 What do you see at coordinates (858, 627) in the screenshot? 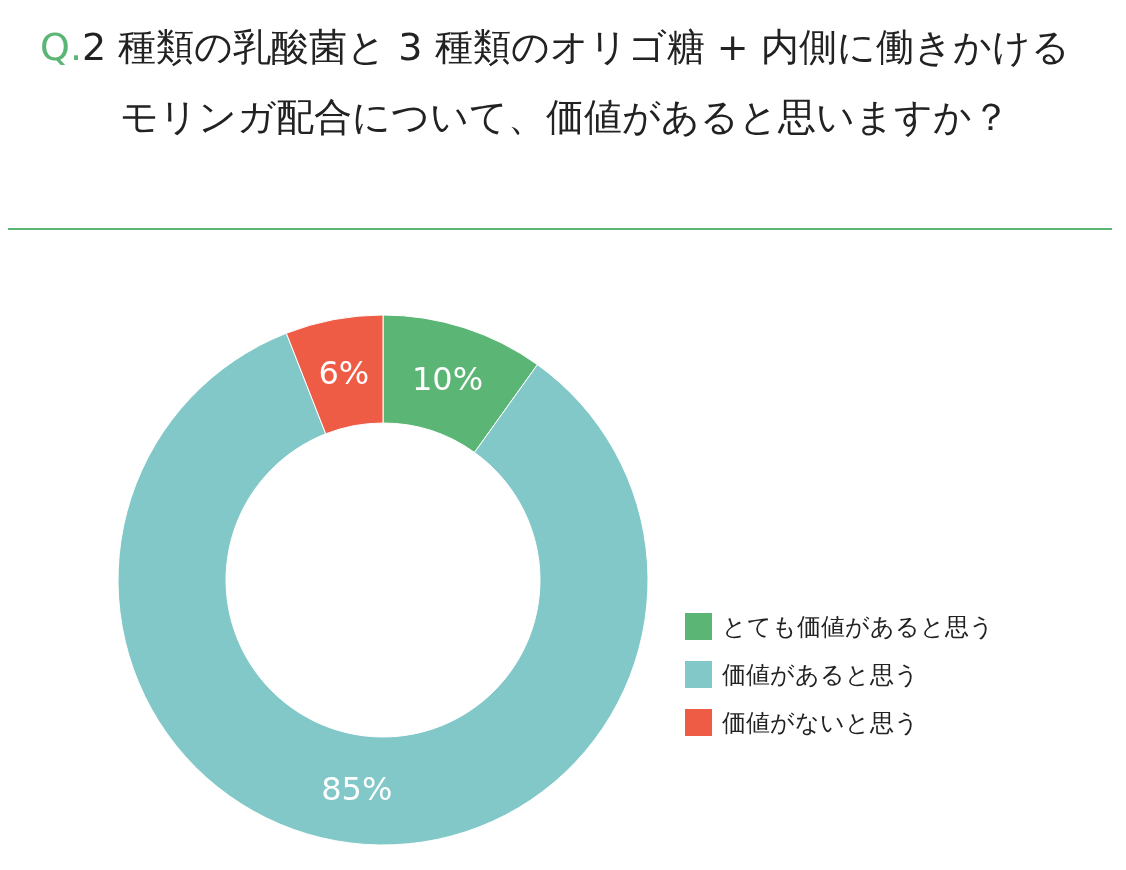
I see `legend-label: とても価値があると思う` at bounding box center [858, 627].